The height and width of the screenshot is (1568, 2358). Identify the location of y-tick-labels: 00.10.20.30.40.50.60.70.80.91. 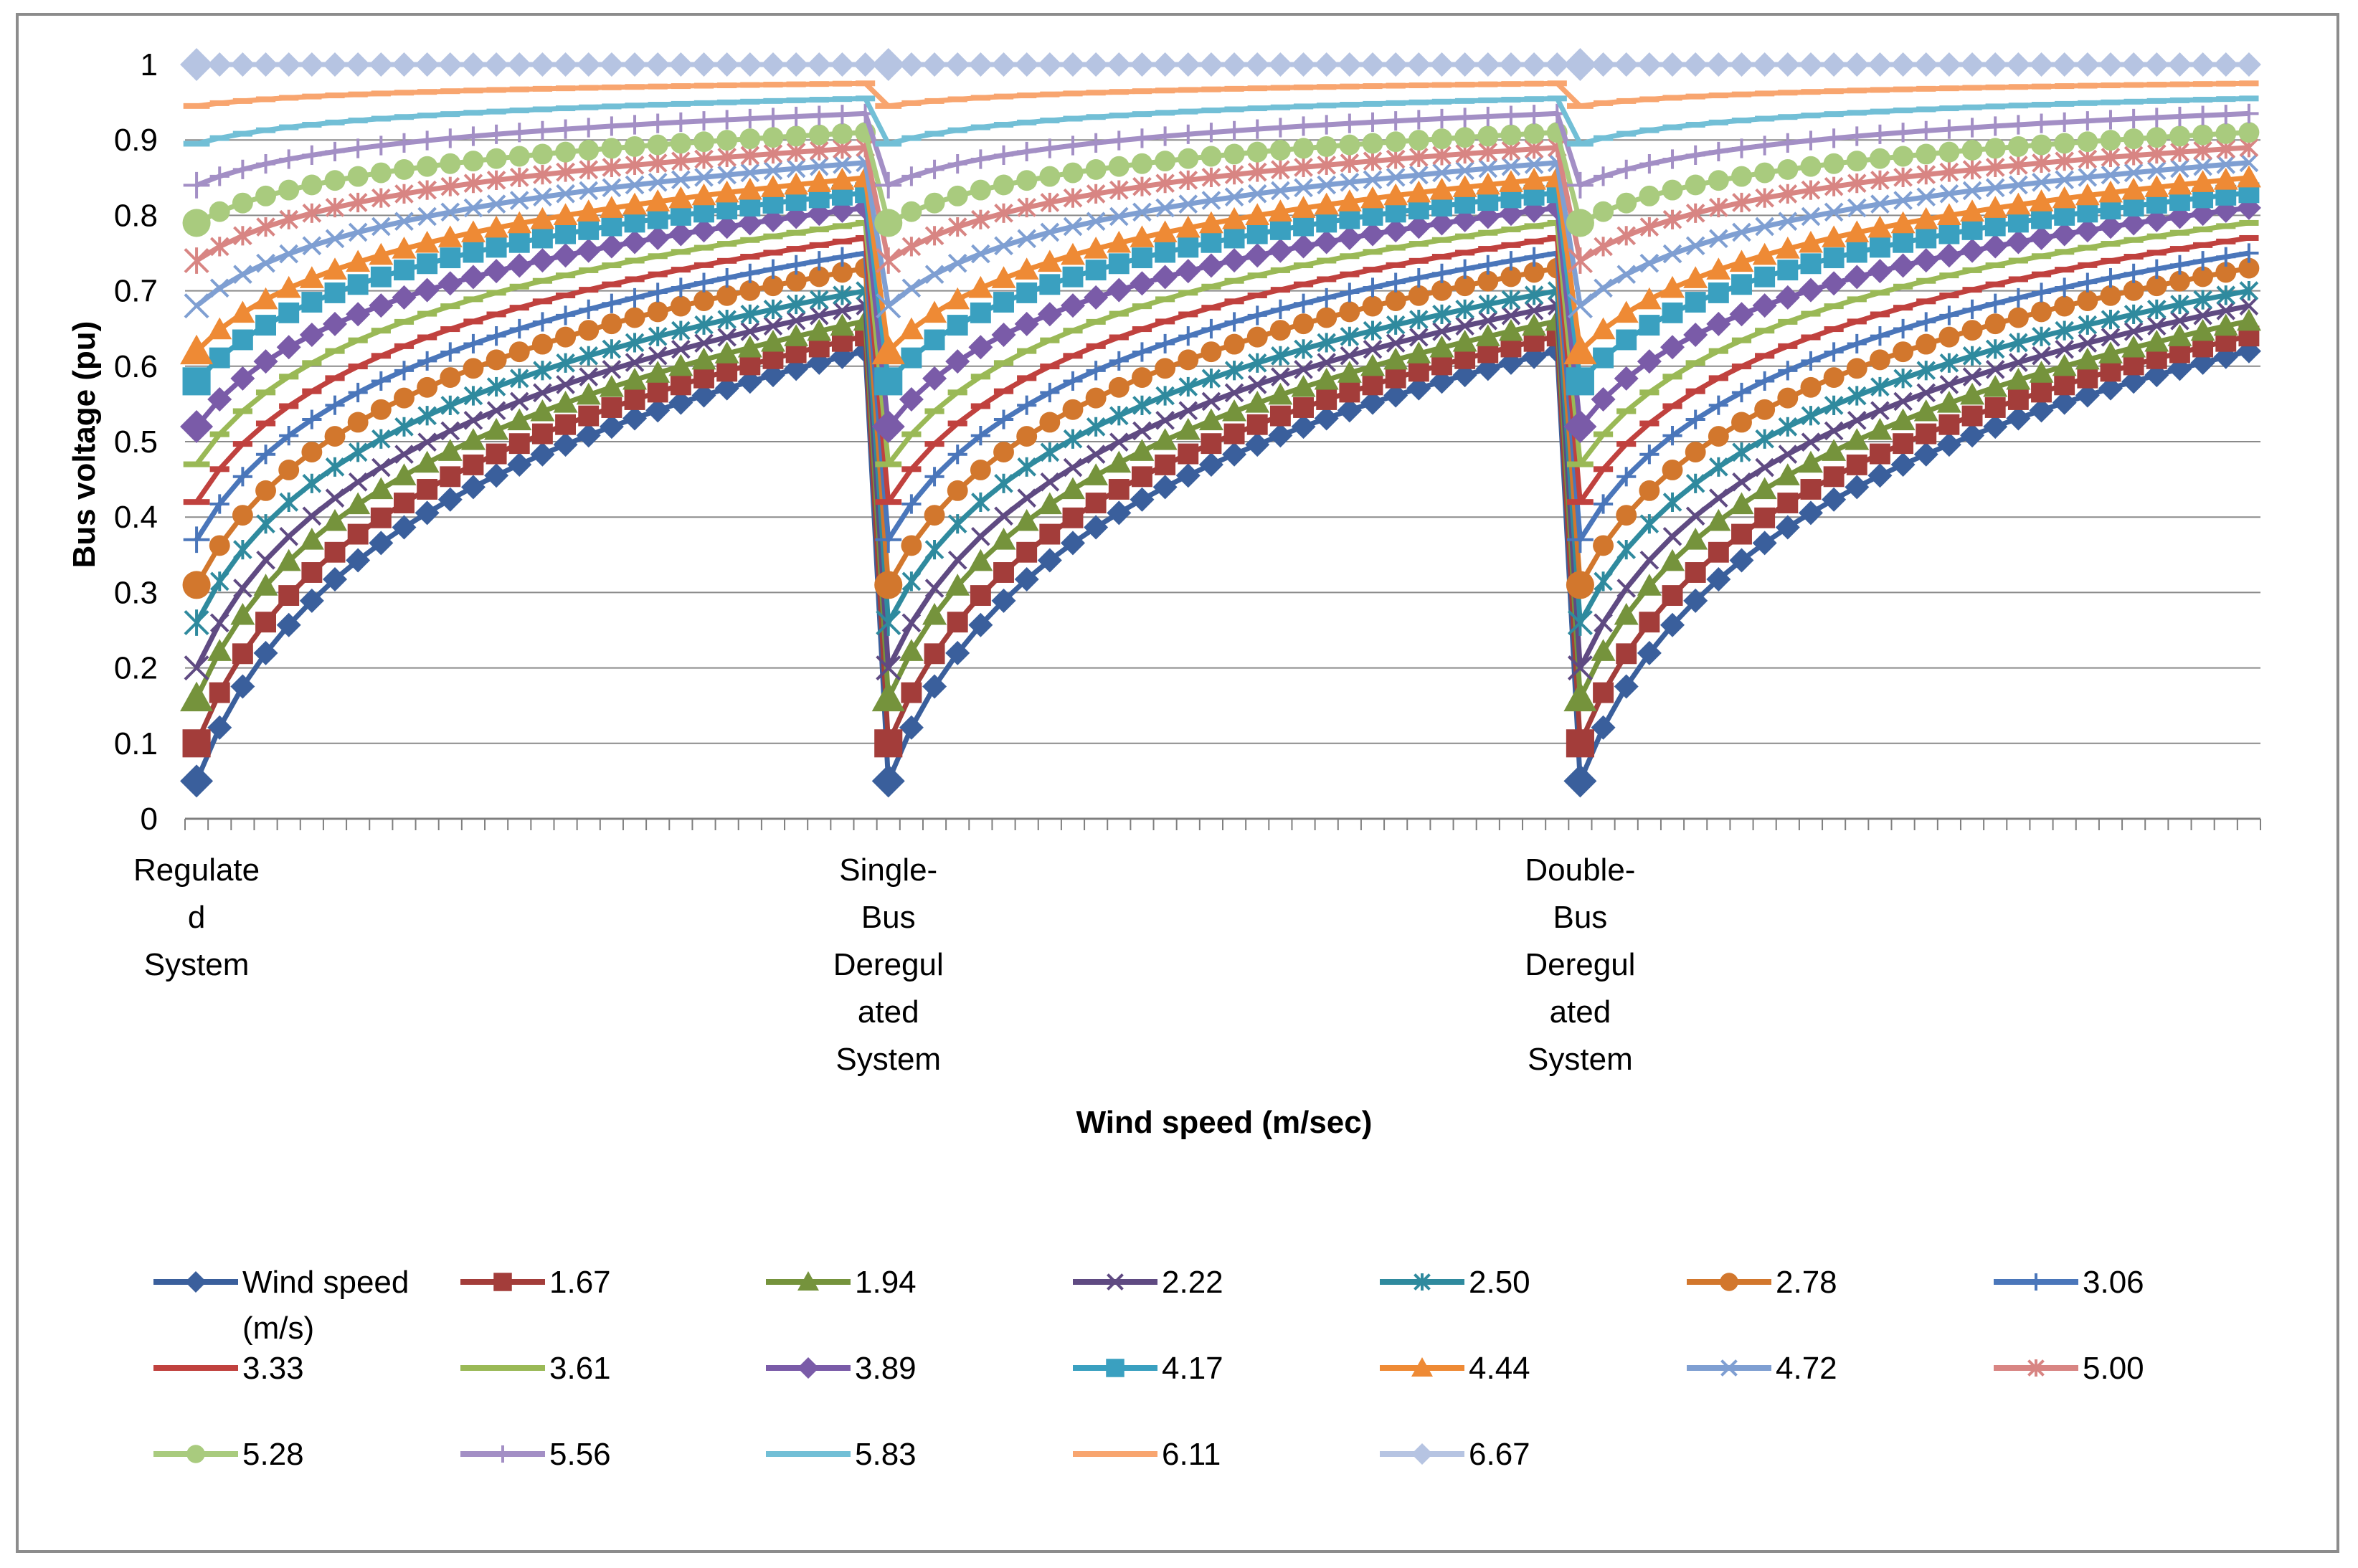
(136, 442).